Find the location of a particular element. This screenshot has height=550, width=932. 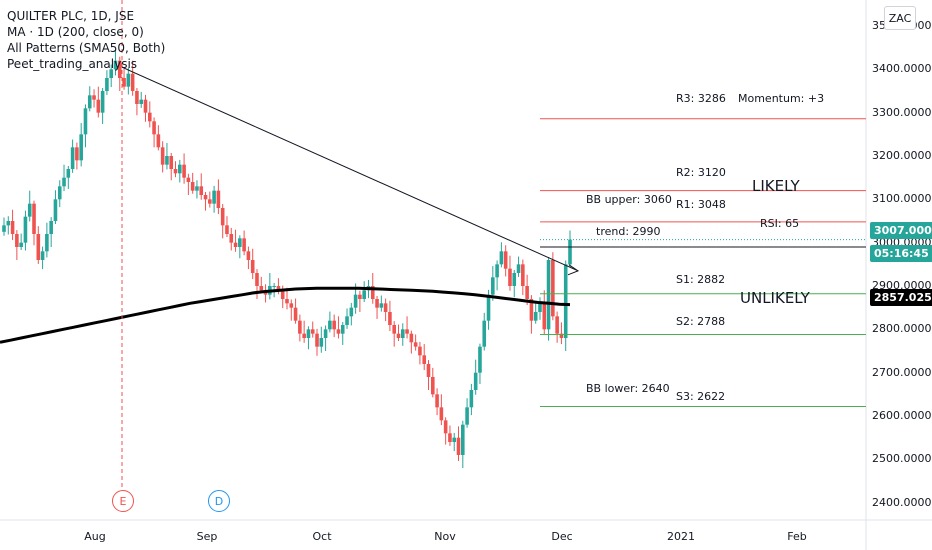

y-tick-label: 3300.0000 is located at coordinates (902, 112).